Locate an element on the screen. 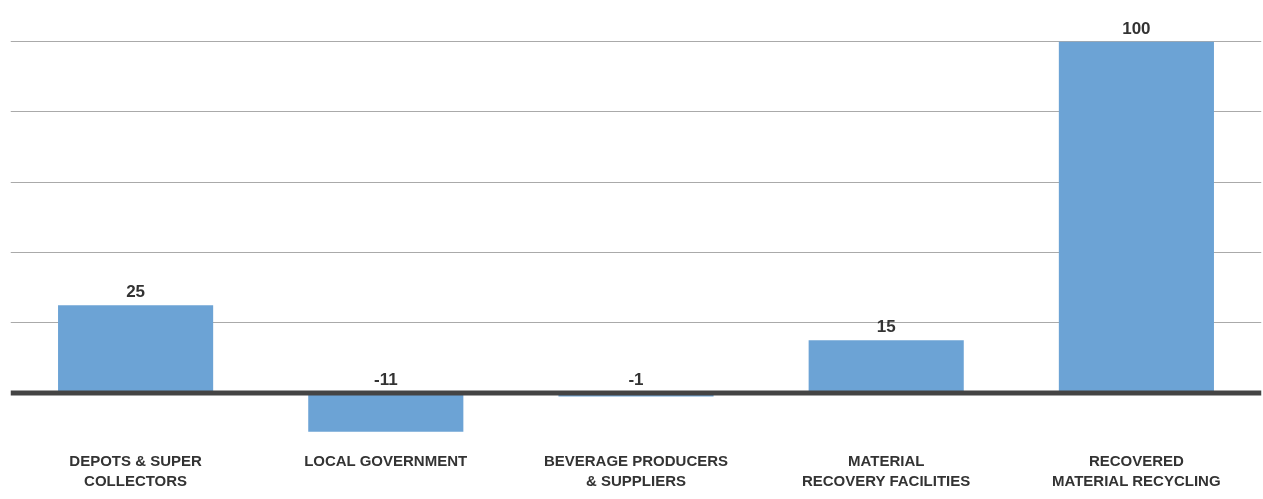 The image size is (1263, 499). data-label: 100 is located at coordinates (1136, 28).